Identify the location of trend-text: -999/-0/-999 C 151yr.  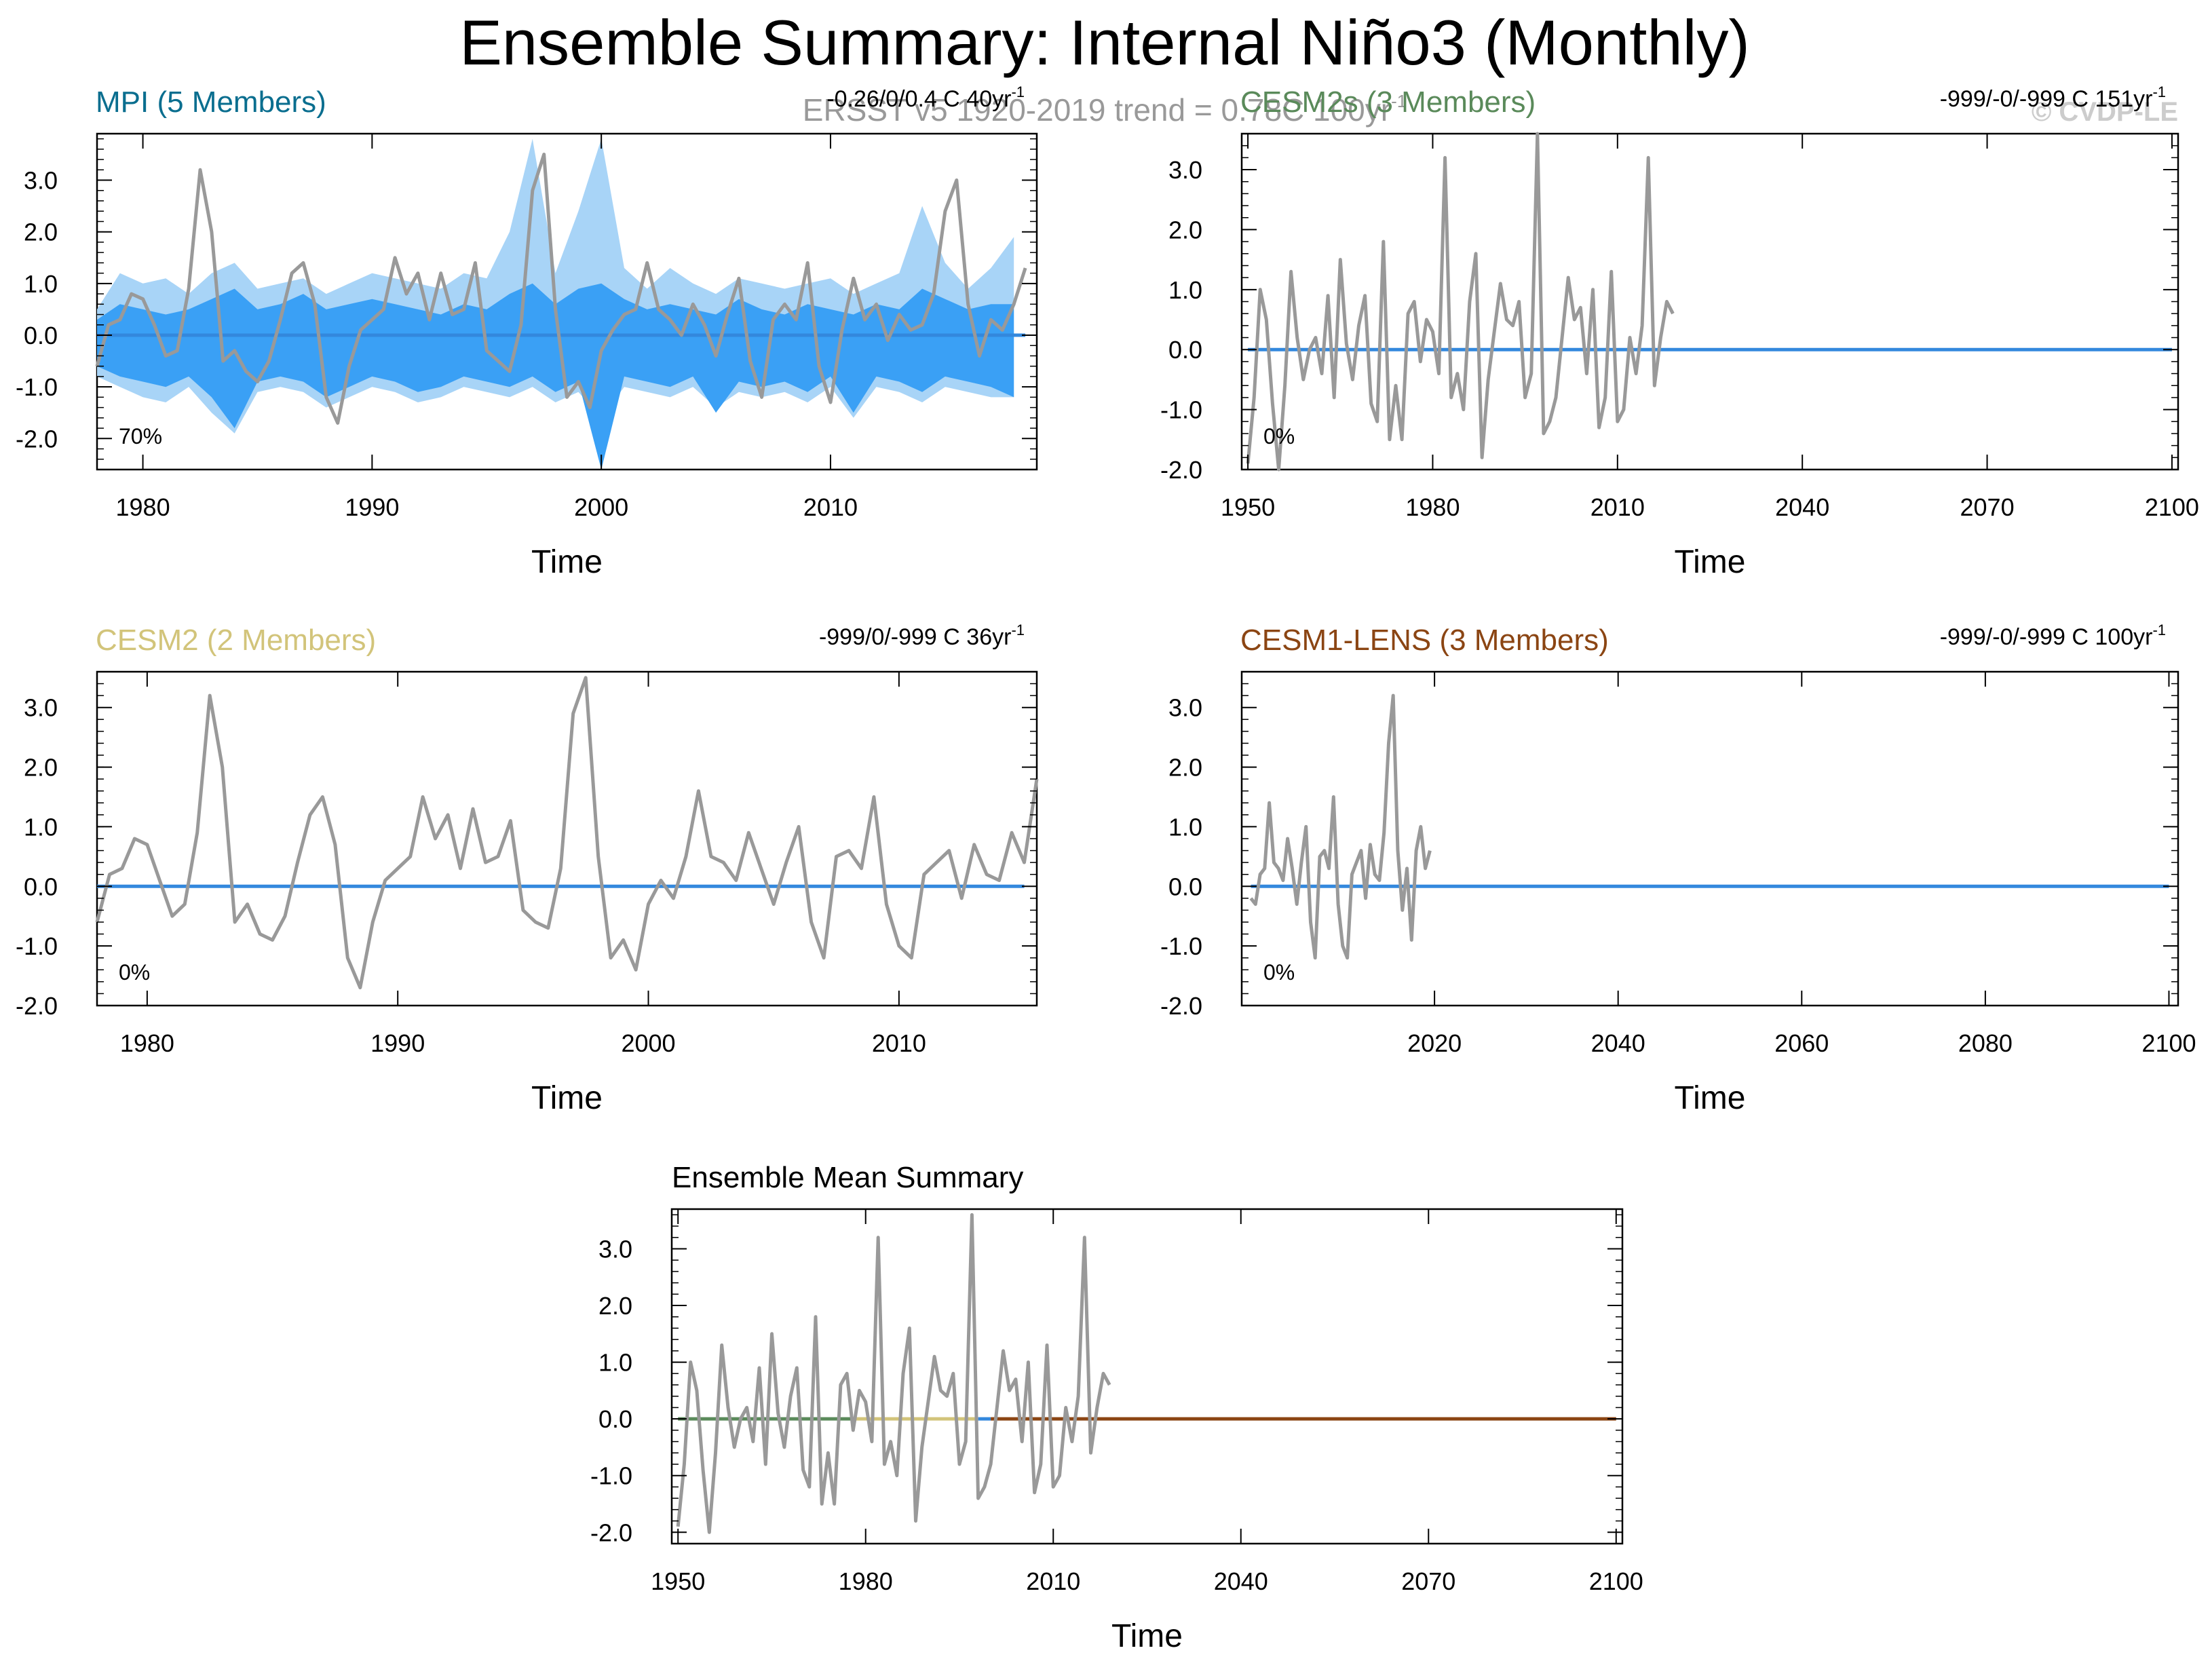
(2046, 99).